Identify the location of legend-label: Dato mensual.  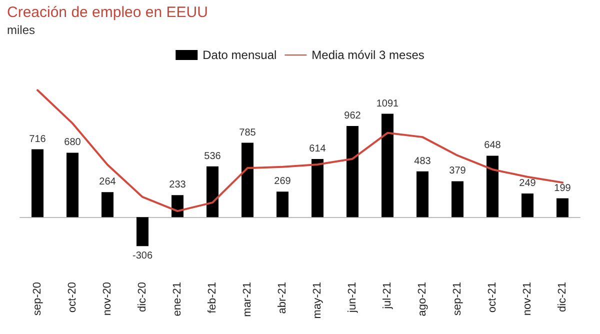
(239, 55).